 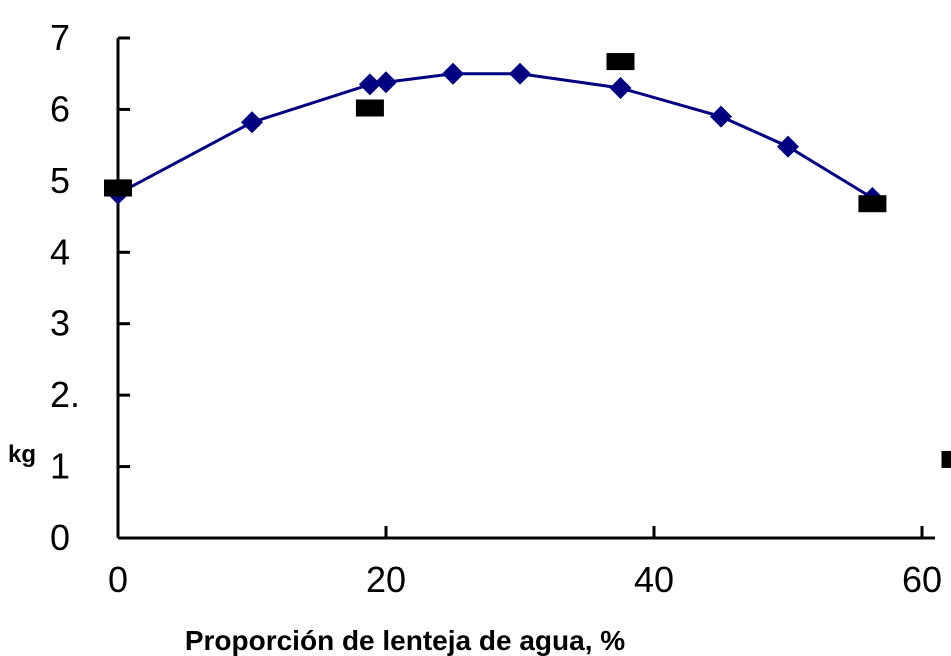 What do you see at coordinates (60, 323) in the screenshot?
I see `y-tick-label: 3` at bounding box center [60, 323].